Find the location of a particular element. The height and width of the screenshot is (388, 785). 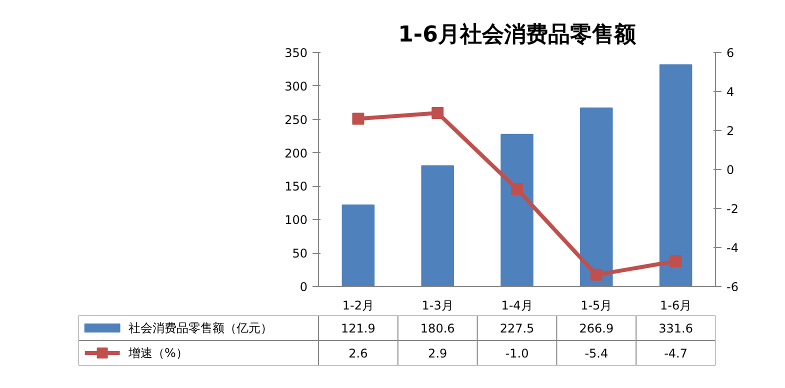

data-label: 2.9 is located at coordinates (438, 353).